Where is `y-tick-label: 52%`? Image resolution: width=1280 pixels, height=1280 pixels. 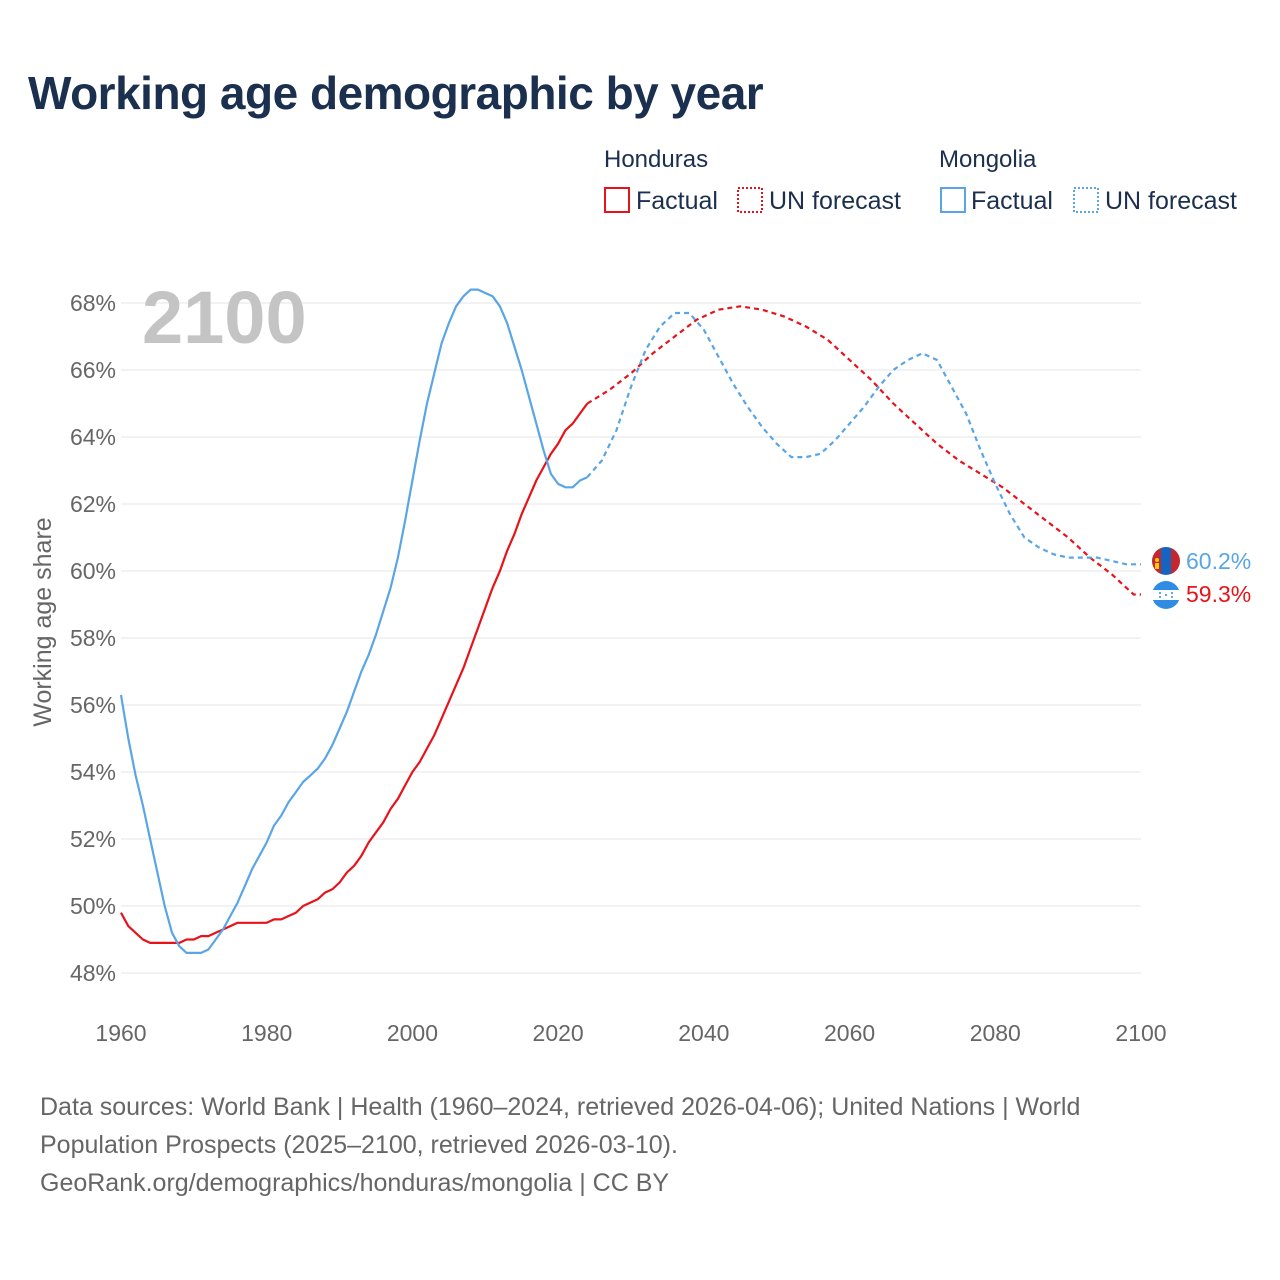
y-tick-label: 52% is located at coordinates (93, 839).